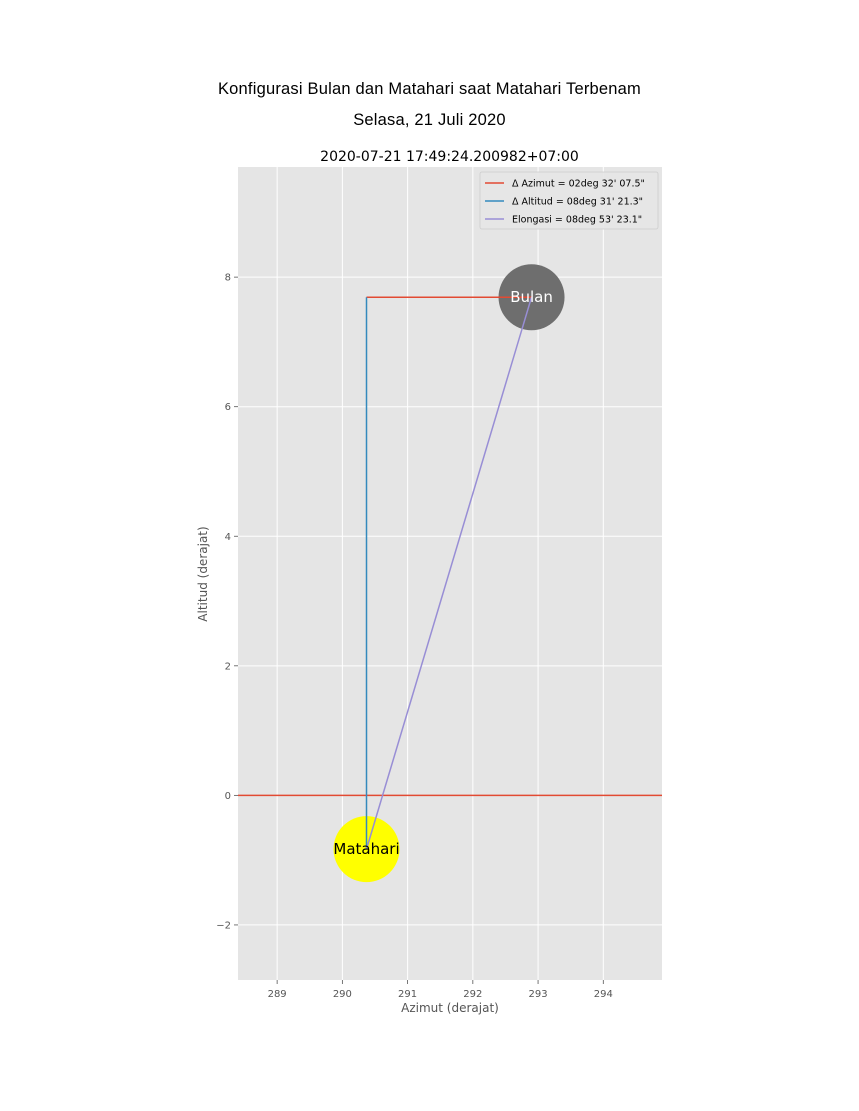  What do you see at coordinates (407, 994) in the screenshot?
I see `x-tick-label: 291` at bounding box center [407, 994].